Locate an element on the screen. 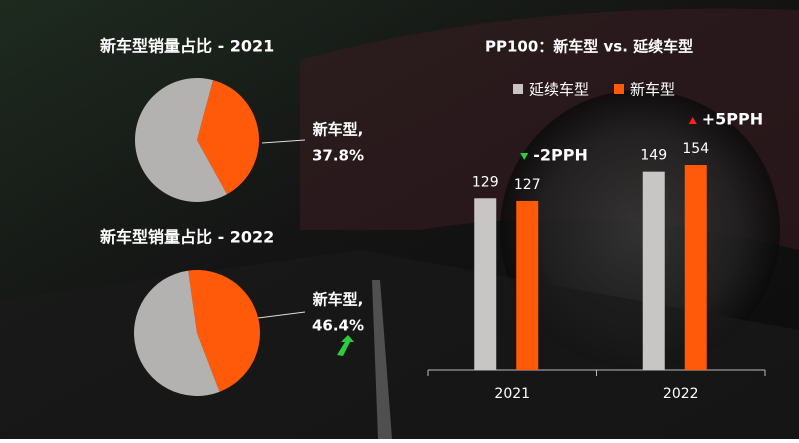 Image resolution: width=799 pixels, height=443 pixels. up-arrow-icon is located at coordinates (345, 345).